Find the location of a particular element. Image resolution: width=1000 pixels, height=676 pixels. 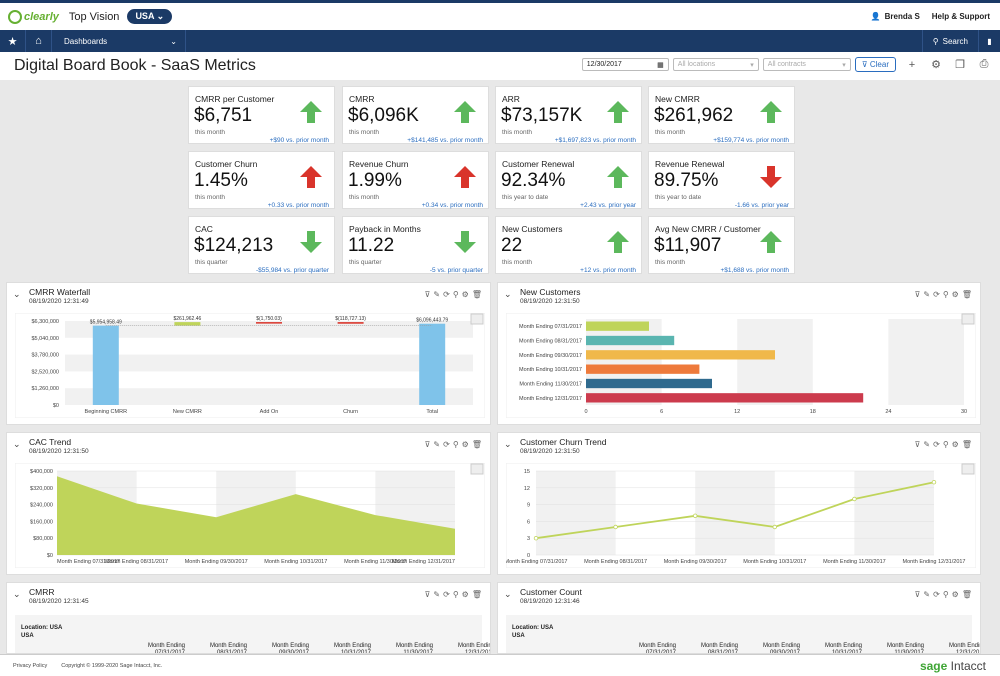

user-menu: 👤 Brenda S is located at coordinates (895, 16).